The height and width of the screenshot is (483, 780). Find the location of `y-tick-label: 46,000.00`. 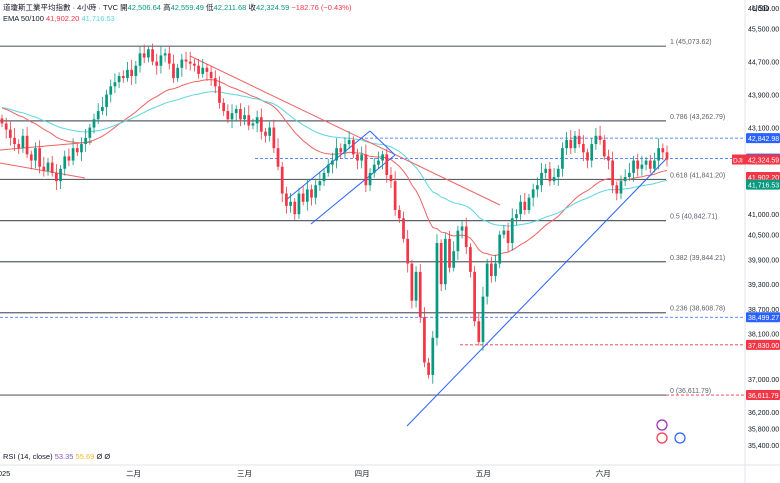

y-tick-label: 46,000.00 is located at coordinates (763, 9).